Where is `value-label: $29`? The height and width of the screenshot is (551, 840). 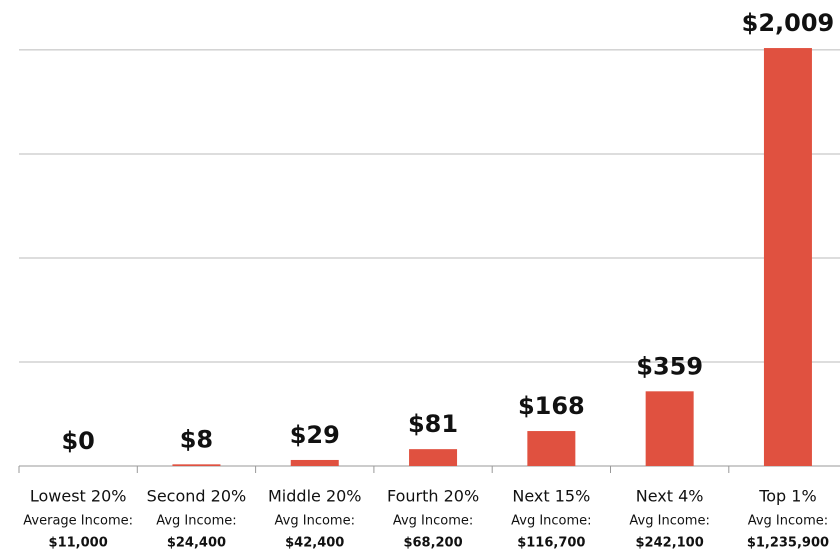
value-label: $29 is located at coordinates (315, 435).